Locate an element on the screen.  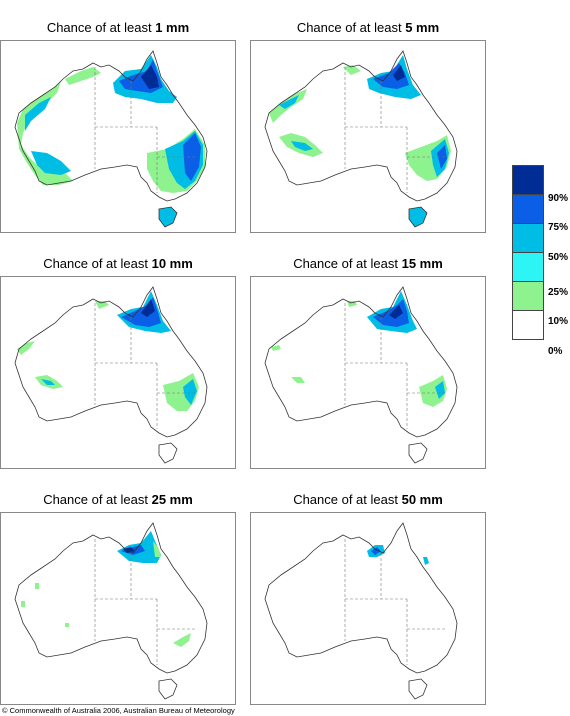
panel-title: Chance of at least 1 mm is located at coordinates (118, 27).